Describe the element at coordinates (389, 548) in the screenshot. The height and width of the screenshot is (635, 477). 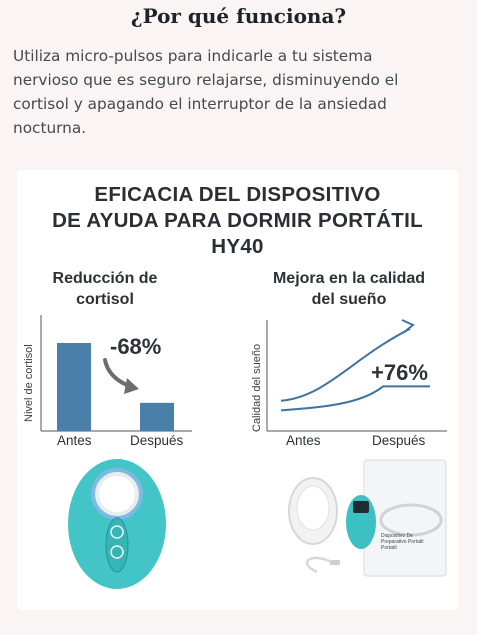
I see `package-caption-line: Portatil` at that location.